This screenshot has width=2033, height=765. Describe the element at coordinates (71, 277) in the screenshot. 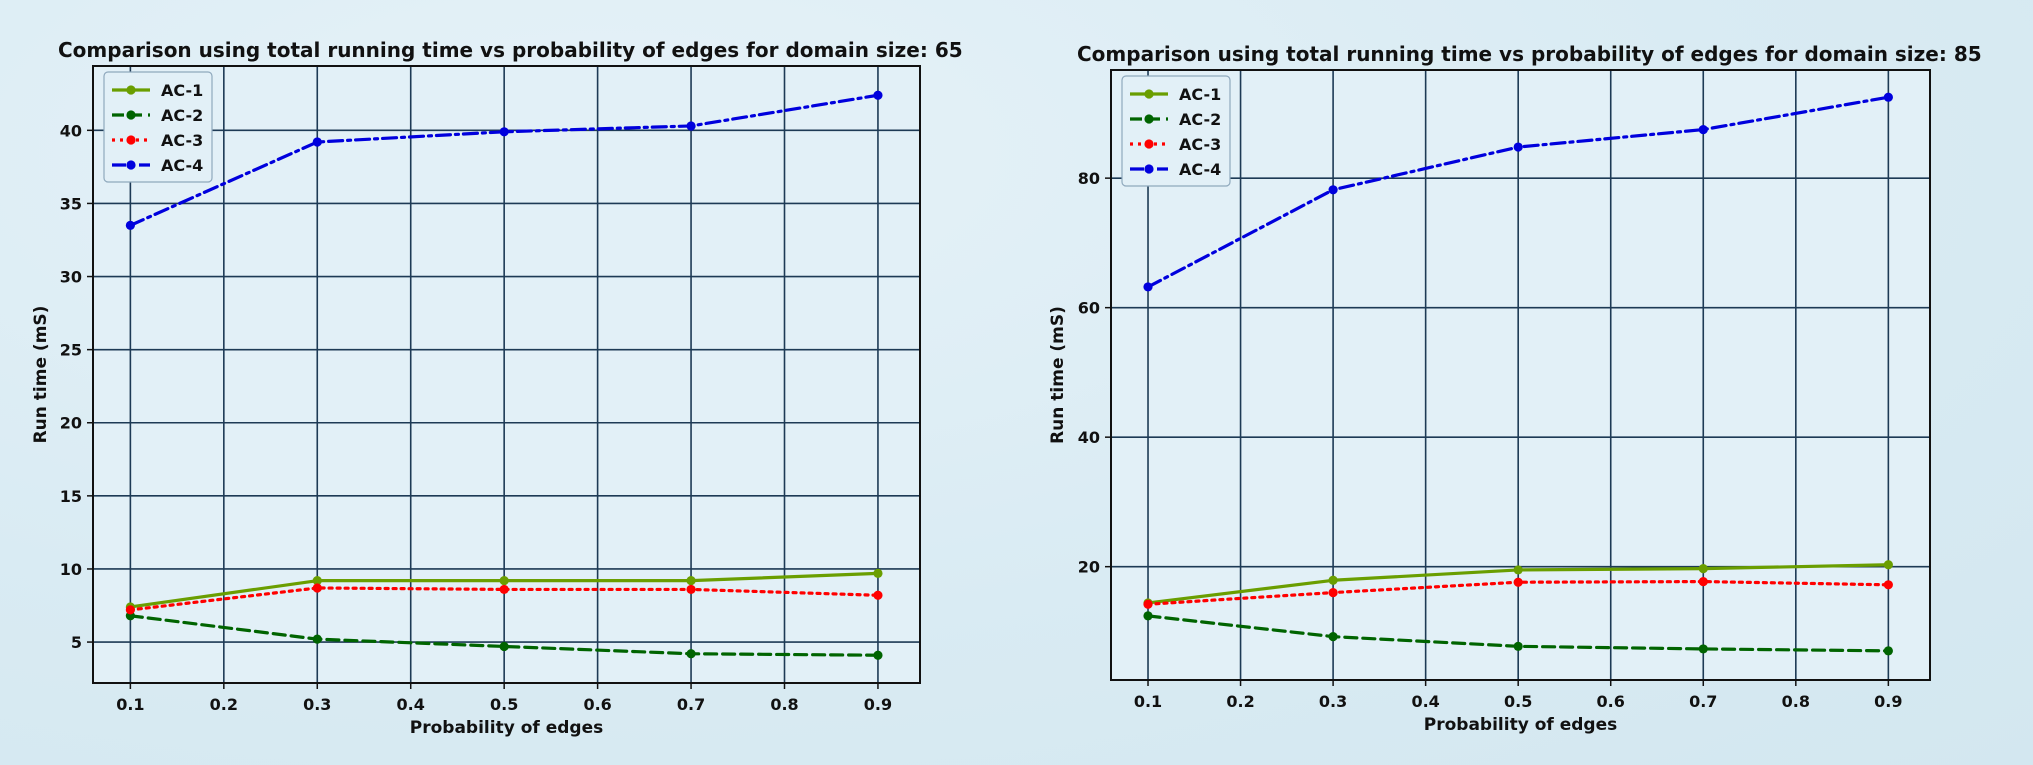

I see `y-tick-label: 30` at that location.